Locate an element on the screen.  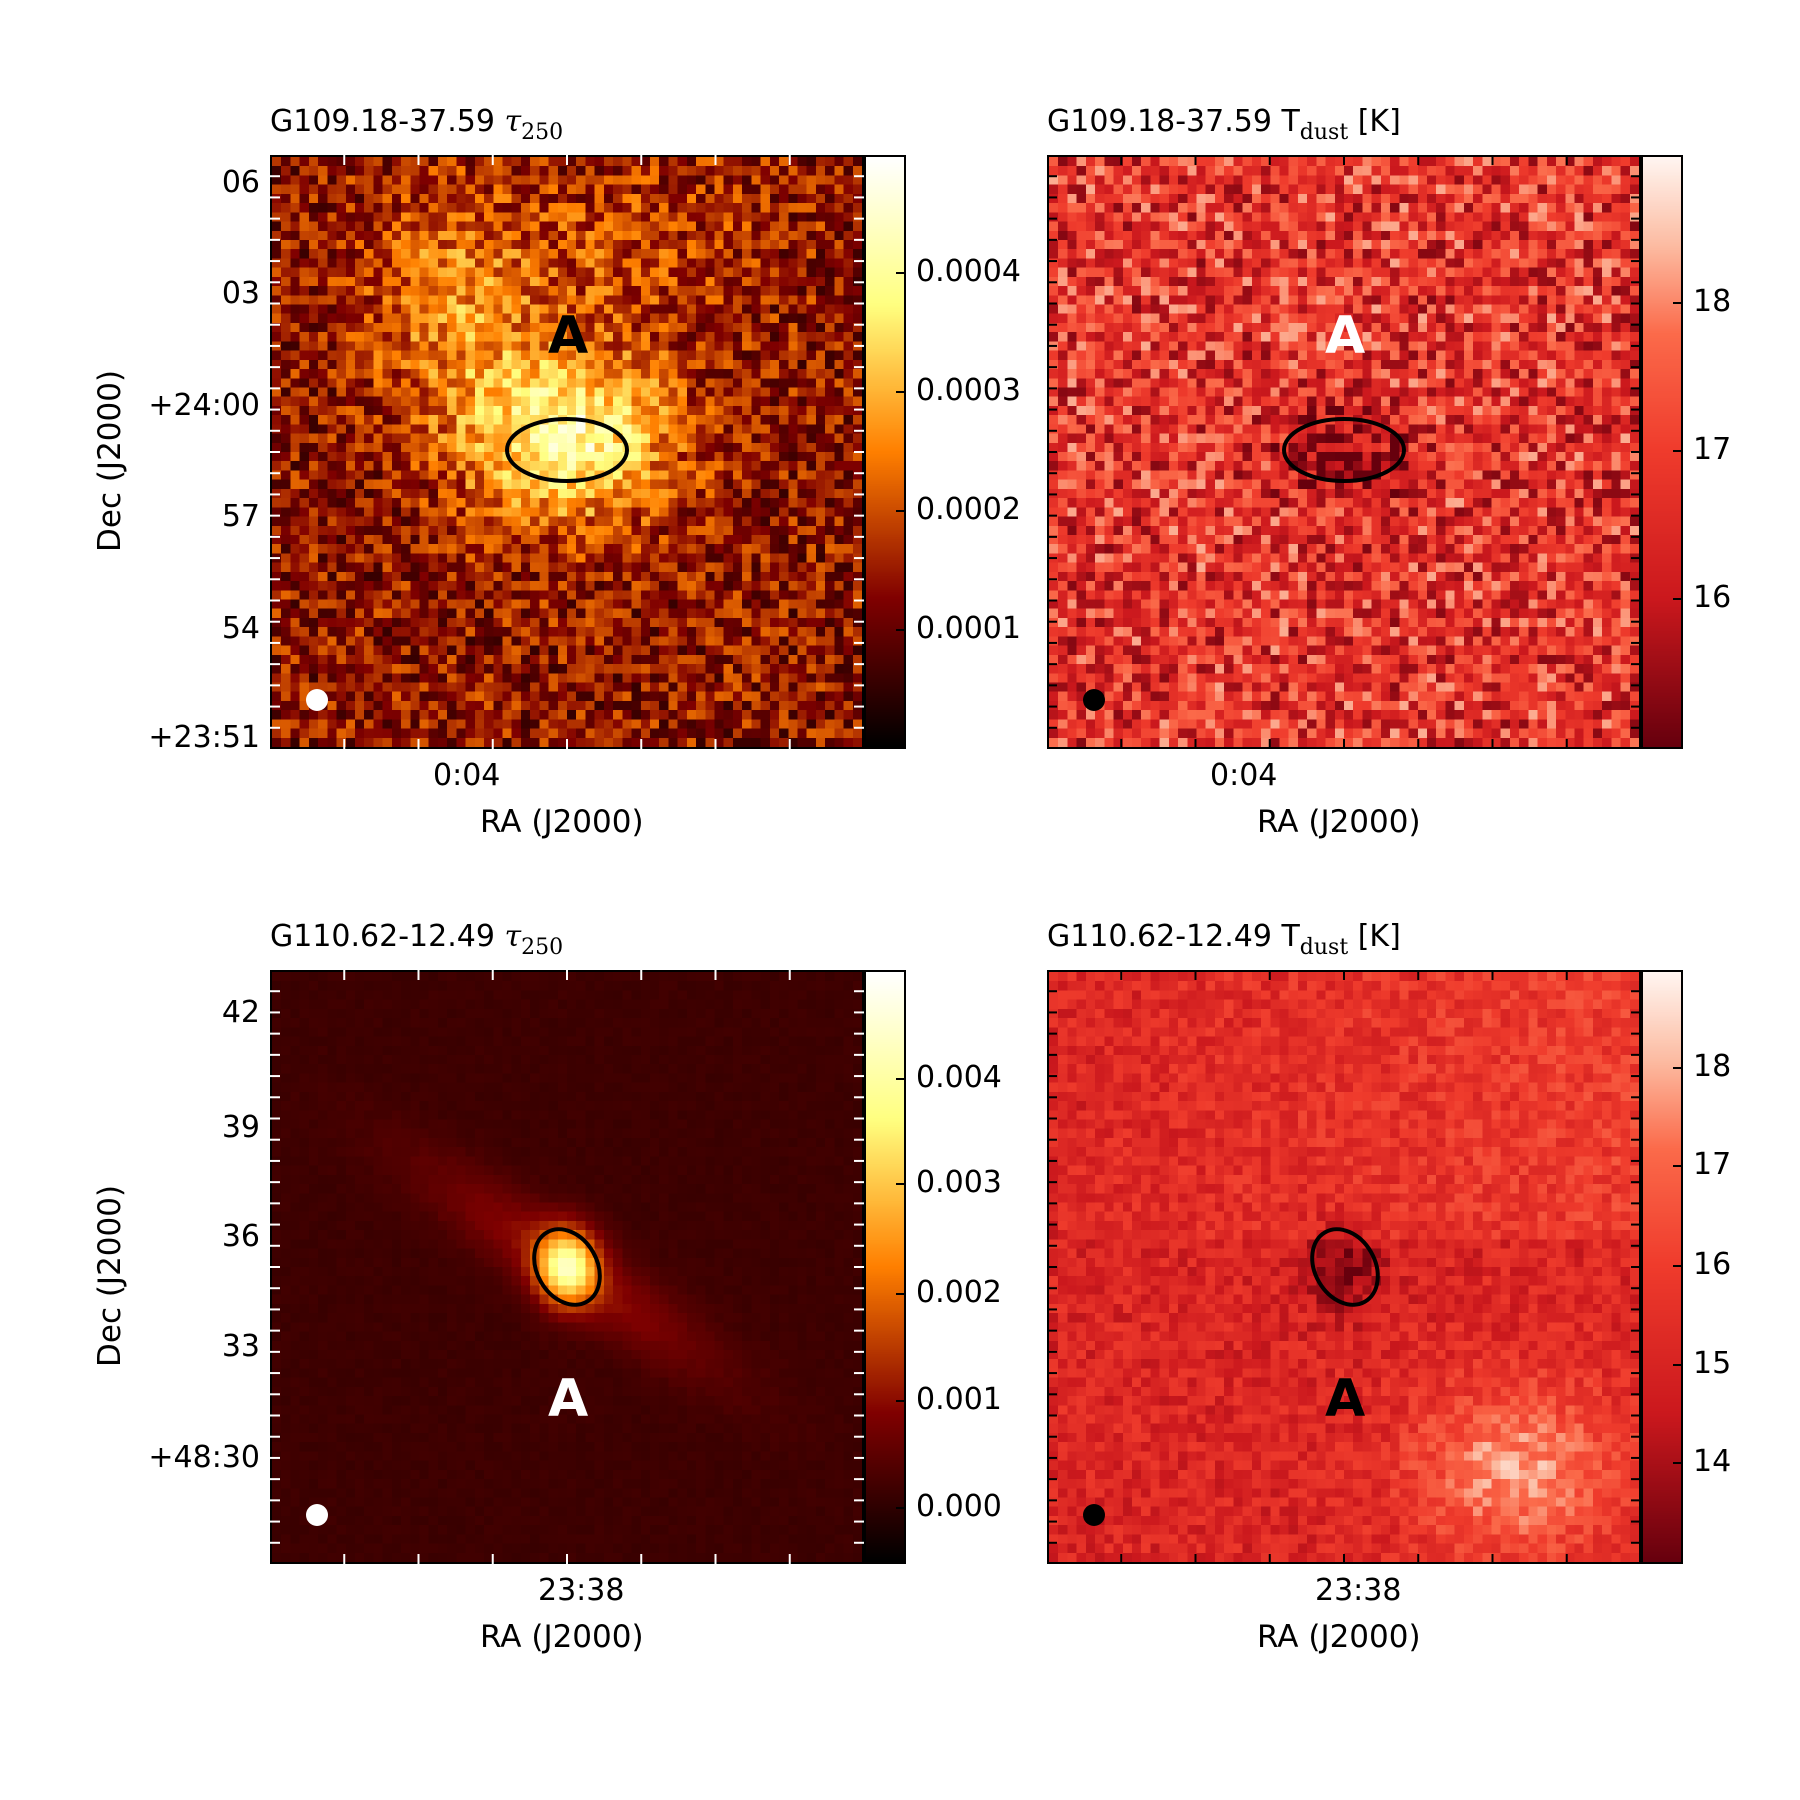
y-tick-label: +24:00 is located at coordinates (204, 405).